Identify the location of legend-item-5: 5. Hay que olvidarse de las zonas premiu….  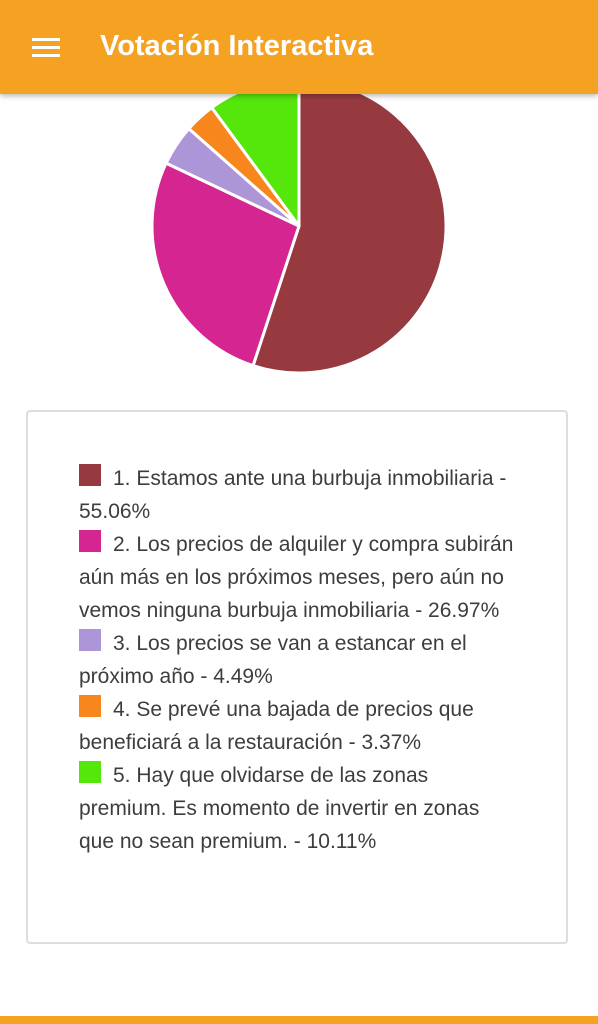
(299, 808).